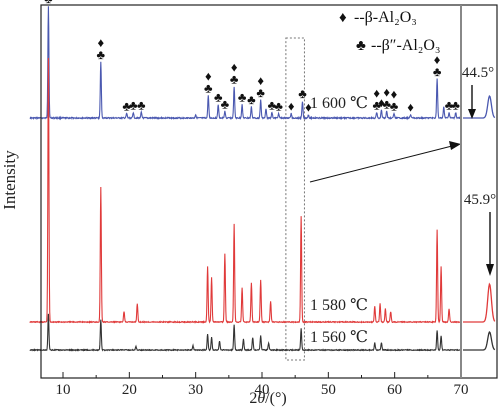 This screenshot has height=410, width=500. What do you see at coordinates (478, 73) in the screenshot?
I see `inset-annotation-1600: 44.5°` at bounding box center [478, 73].